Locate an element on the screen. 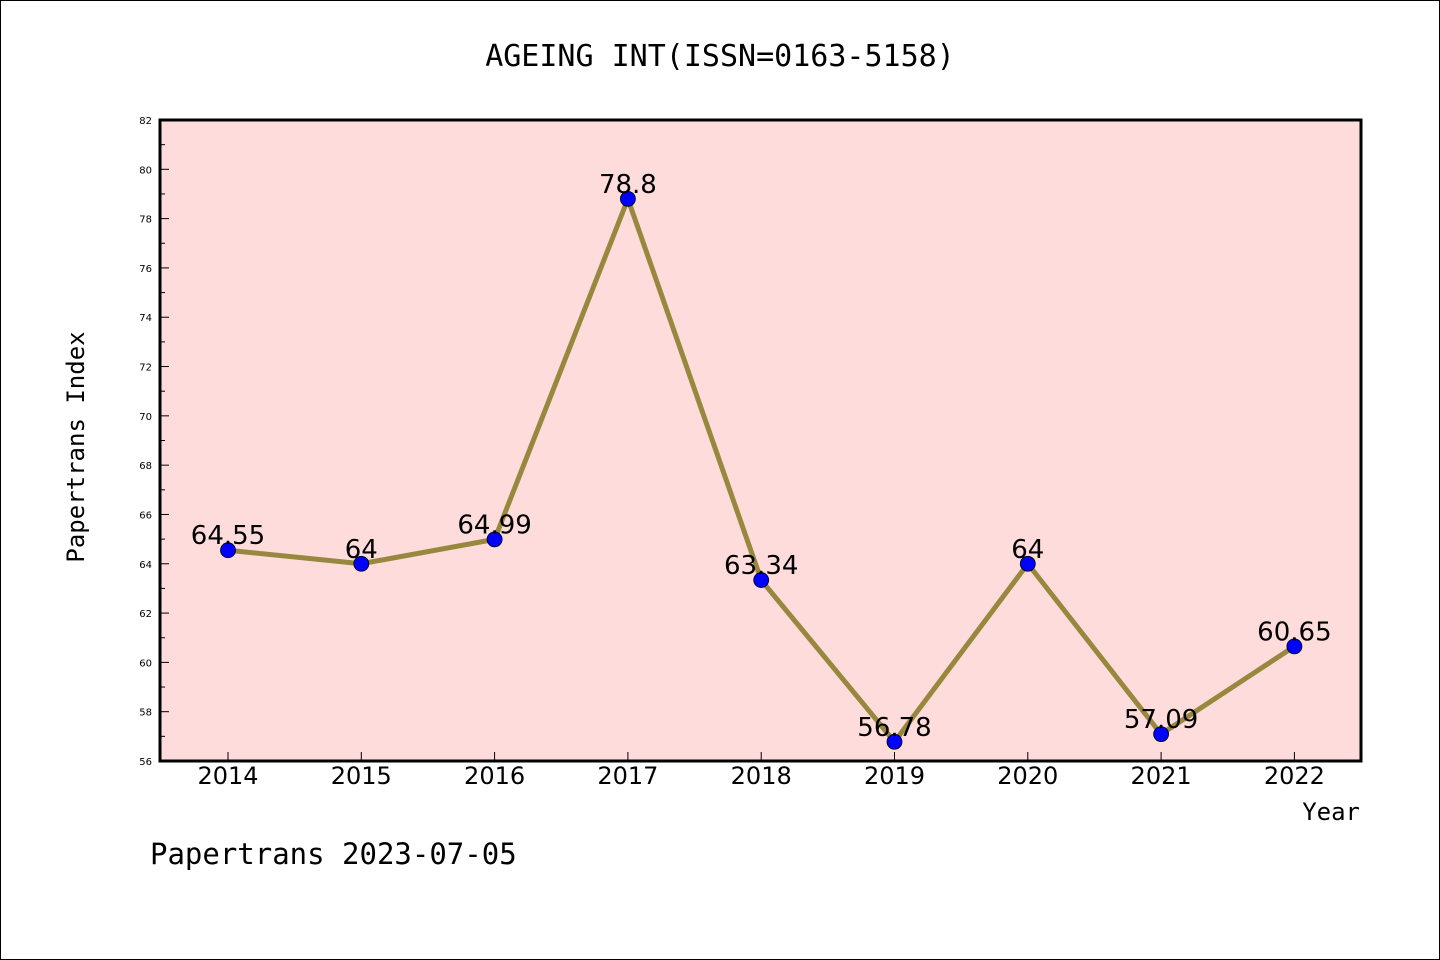 Image resolution: width=1440 pixels, height=960 pixels. y-tick-label-72: 72 is located at coordinates (145, 368).